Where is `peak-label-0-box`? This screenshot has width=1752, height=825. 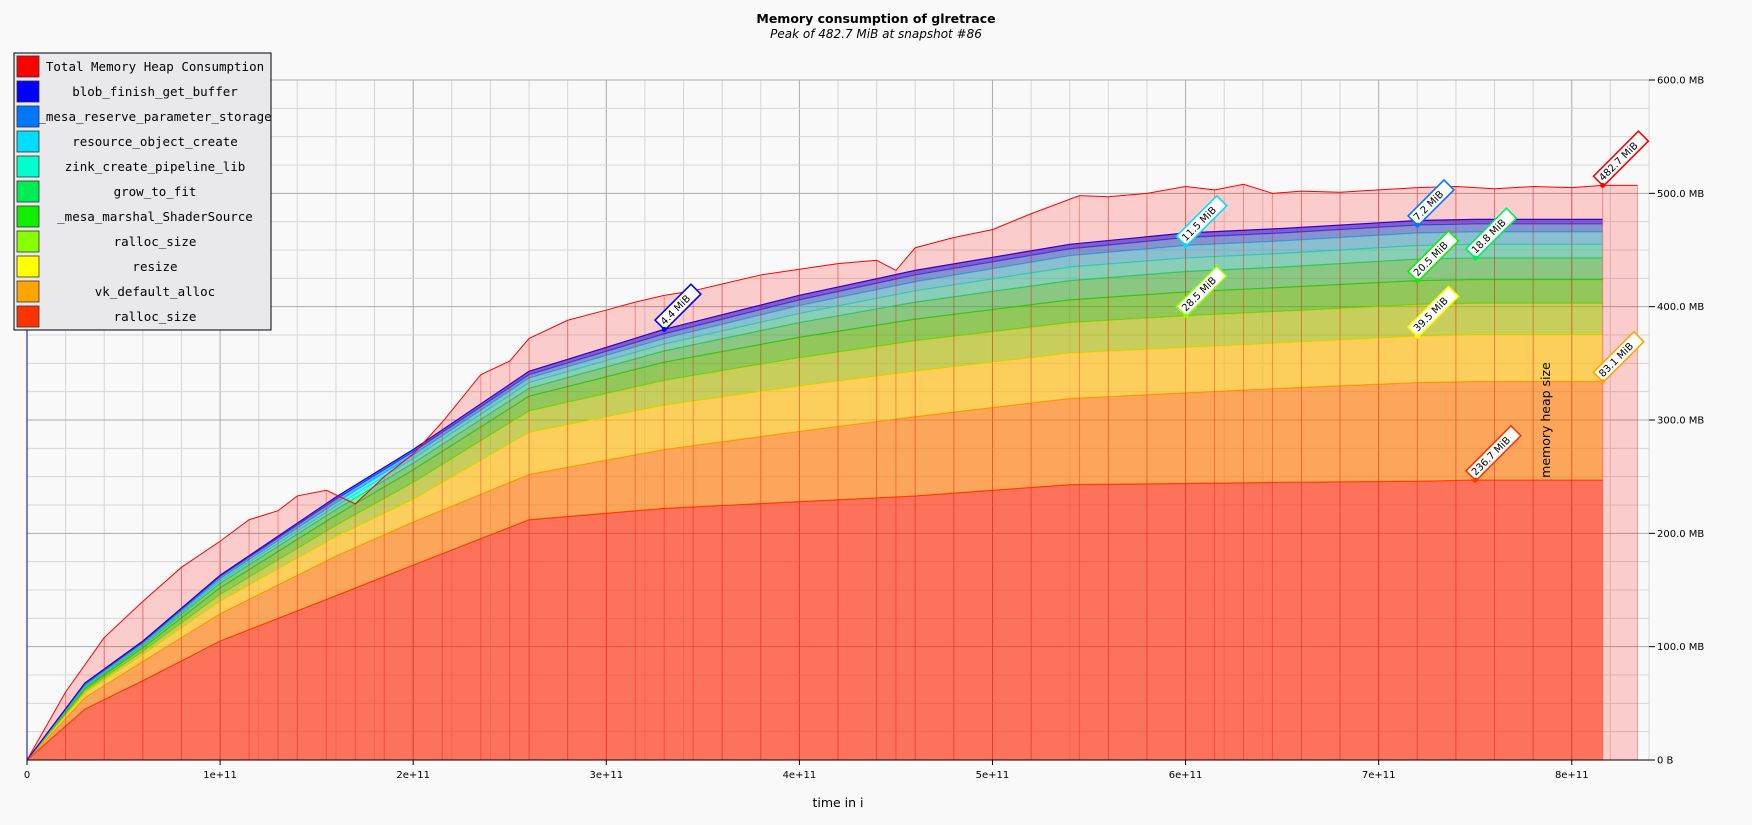 peak-label-0-box is located at coordinates (1493, 453).